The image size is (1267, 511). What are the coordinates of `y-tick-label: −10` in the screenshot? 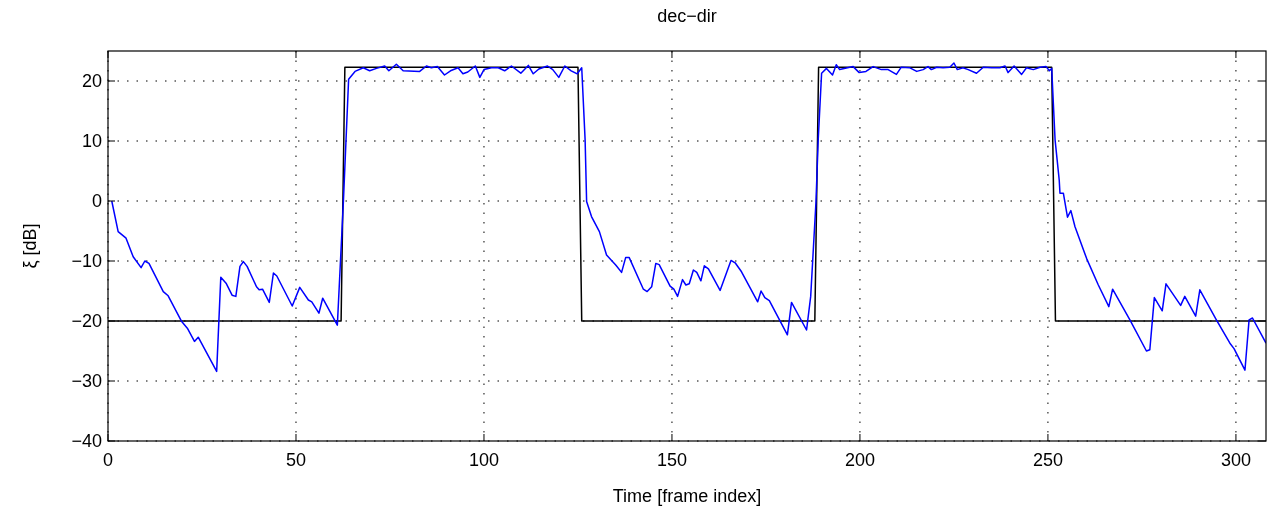 It's located at (86, 261).